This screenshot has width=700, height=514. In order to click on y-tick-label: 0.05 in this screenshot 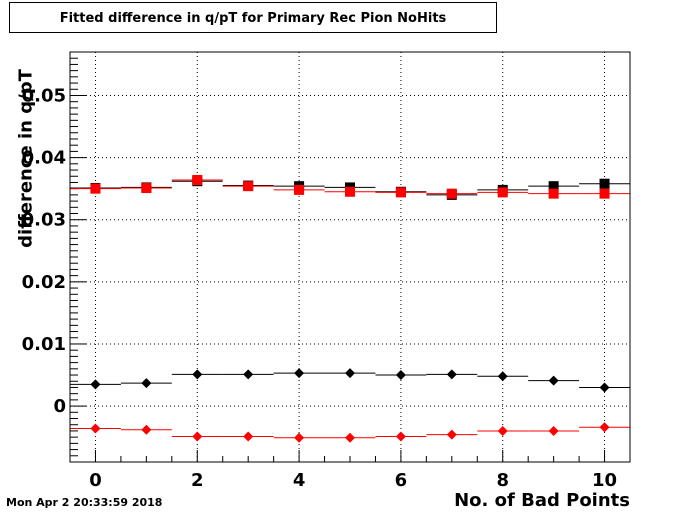, I will do `click(44, 95)`.